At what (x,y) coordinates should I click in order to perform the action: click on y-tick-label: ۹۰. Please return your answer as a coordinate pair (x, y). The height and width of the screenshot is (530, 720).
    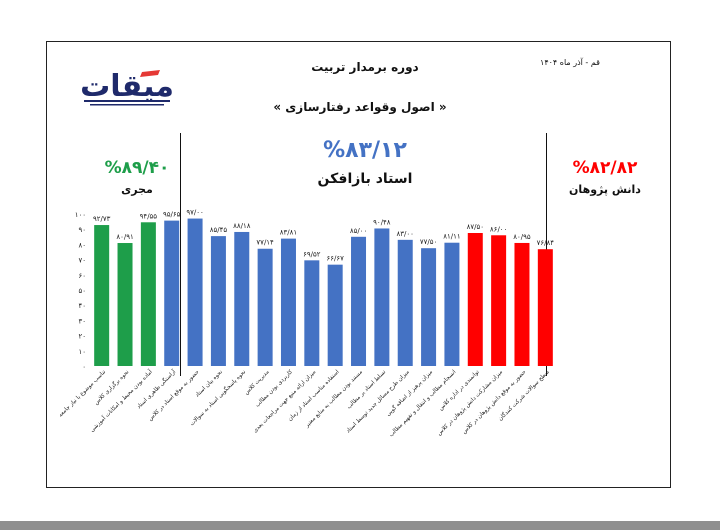
    Looking at the image, I should click on (82, 230).